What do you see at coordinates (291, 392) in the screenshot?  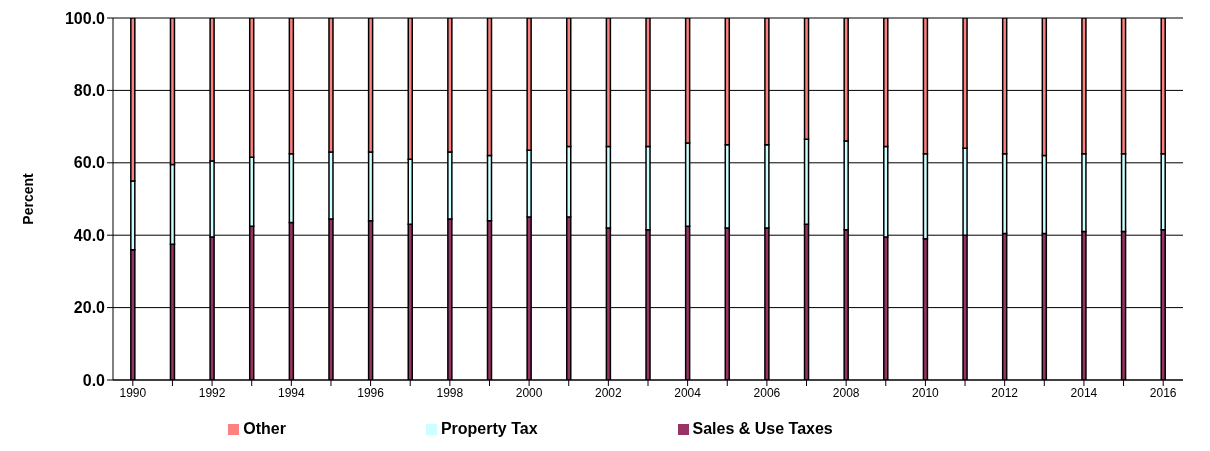 I see `x-tick-label: 1994` at bounding box center [291, 392].